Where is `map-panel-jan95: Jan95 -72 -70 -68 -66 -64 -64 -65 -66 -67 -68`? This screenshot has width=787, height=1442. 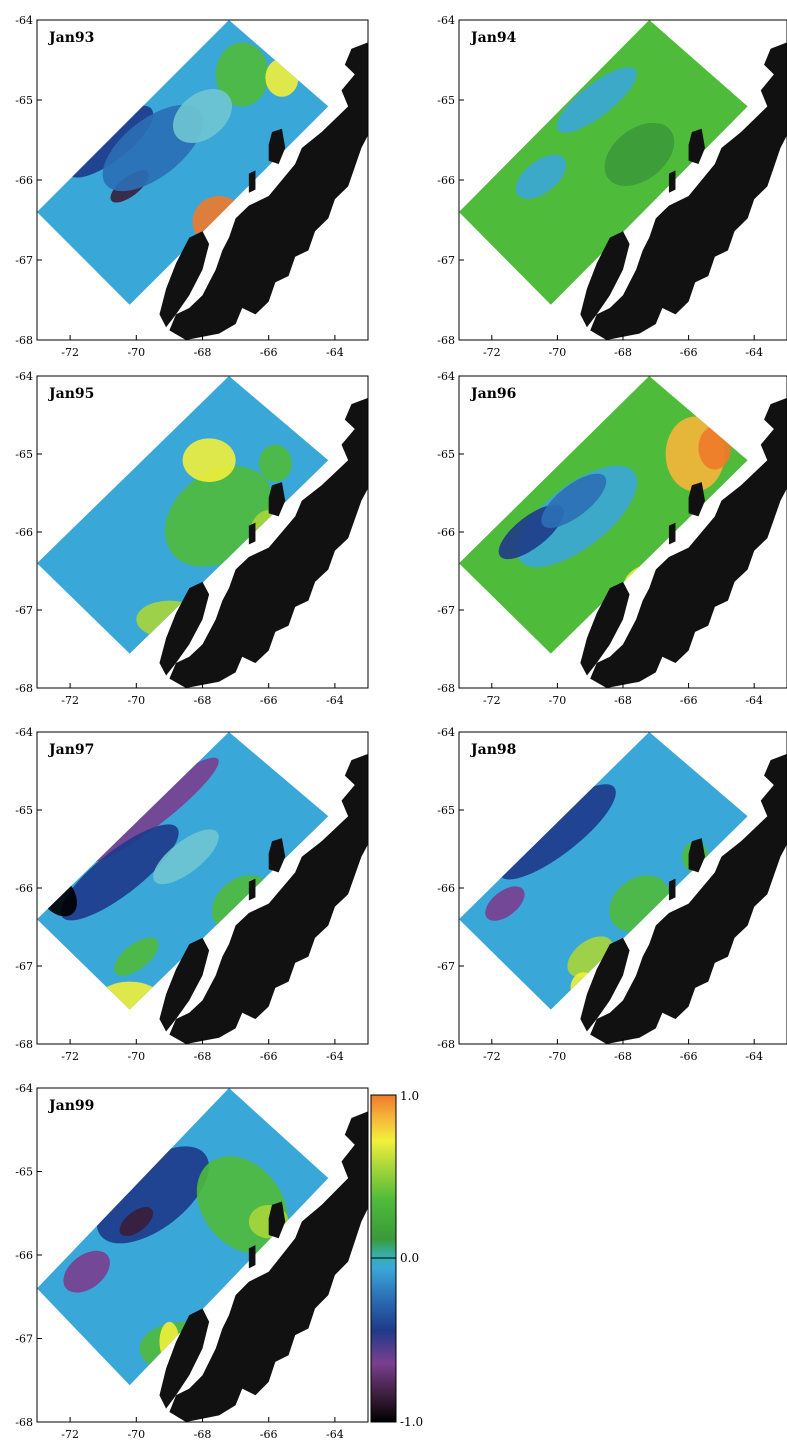 map-panel-jan95: Jan95 -72 -70 -68 -66 -64 -64 -65 -66 -67 -68 is located at coordinates (192, 538).